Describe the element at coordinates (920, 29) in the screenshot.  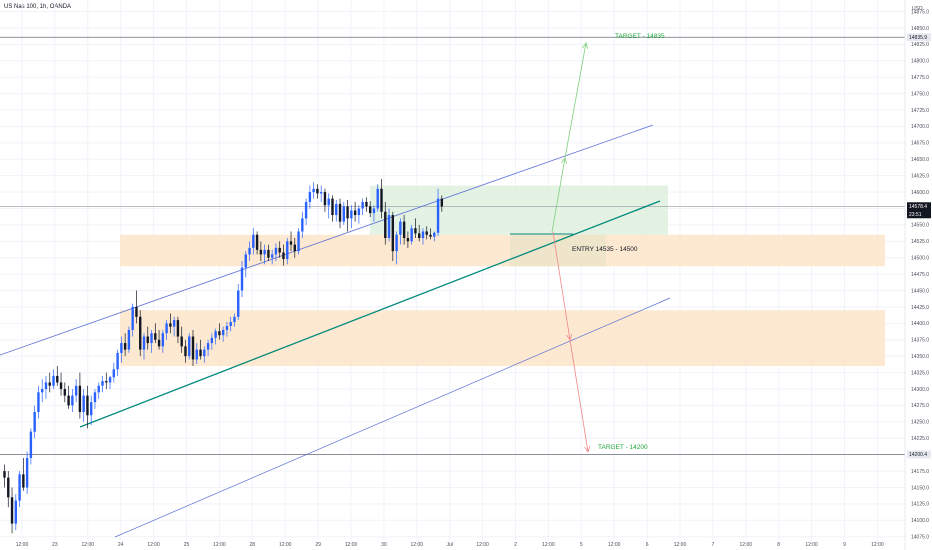
I see `price-tick-label: 14850.0` at that location.